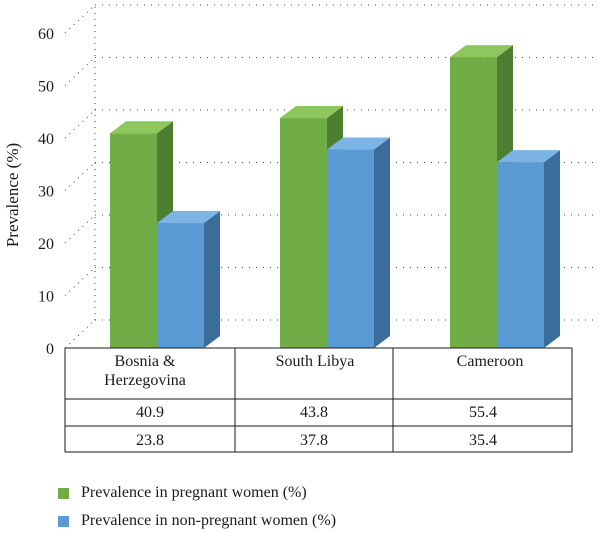 The image size is (600, 533). I want to click on y-axis-ticks: 0 10 20 30 40 50 60, so click(46, 192).